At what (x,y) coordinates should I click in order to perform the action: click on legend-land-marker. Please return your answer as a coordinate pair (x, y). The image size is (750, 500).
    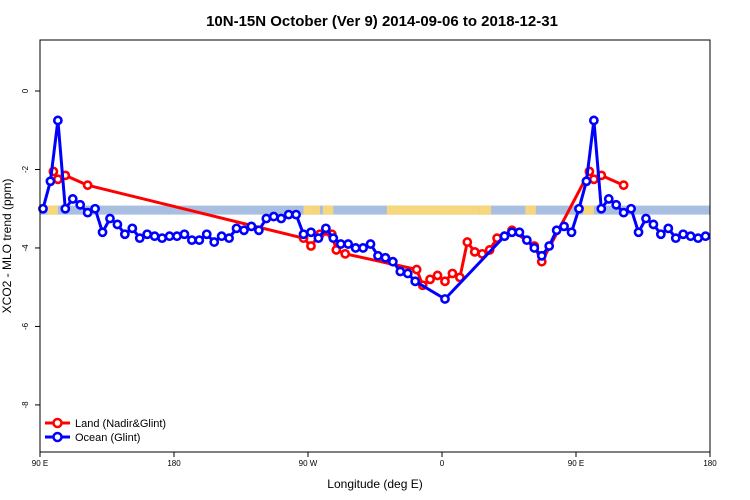
    Looking at the image, I should click on (57, 423).